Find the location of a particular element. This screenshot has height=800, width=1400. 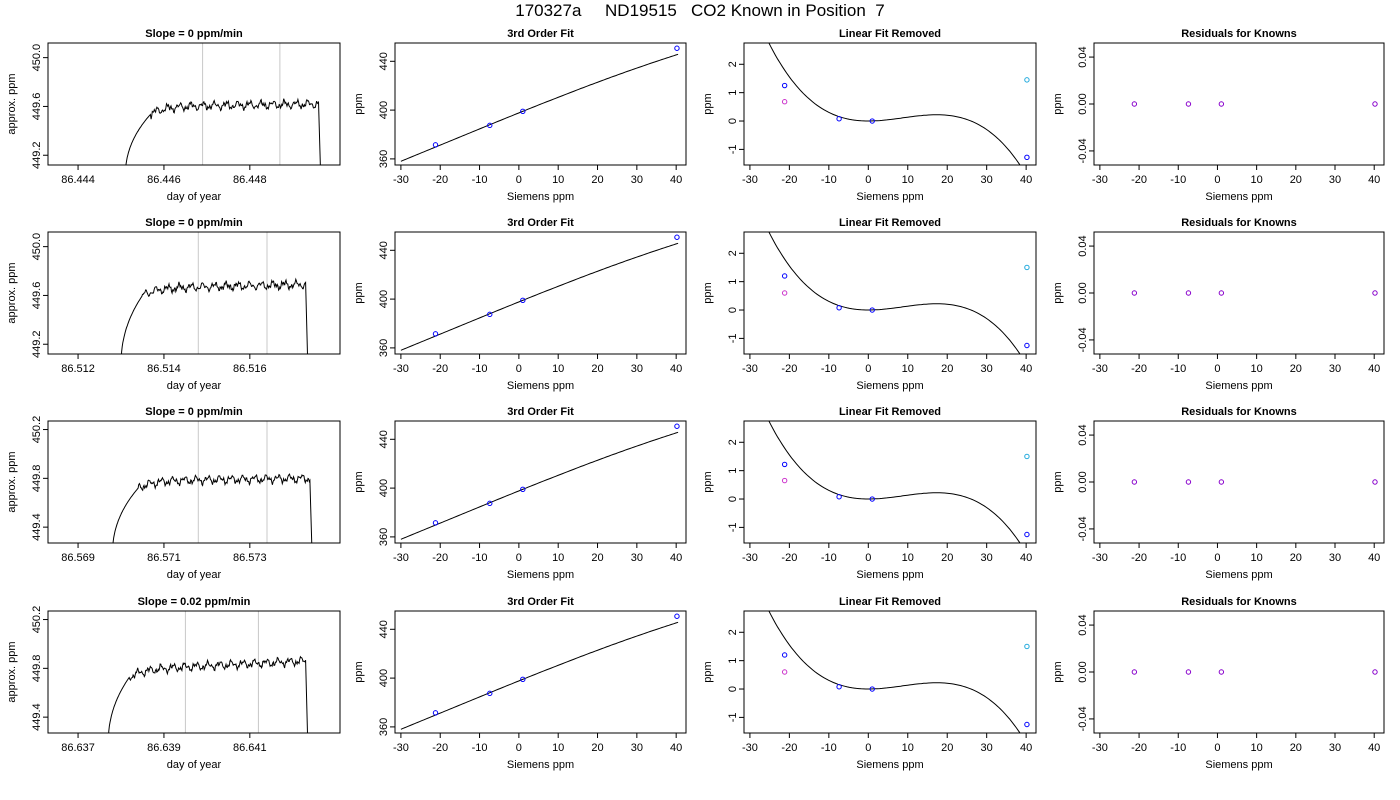

panel-title: 3rd Order Fit is located at coordinates (540, 412).